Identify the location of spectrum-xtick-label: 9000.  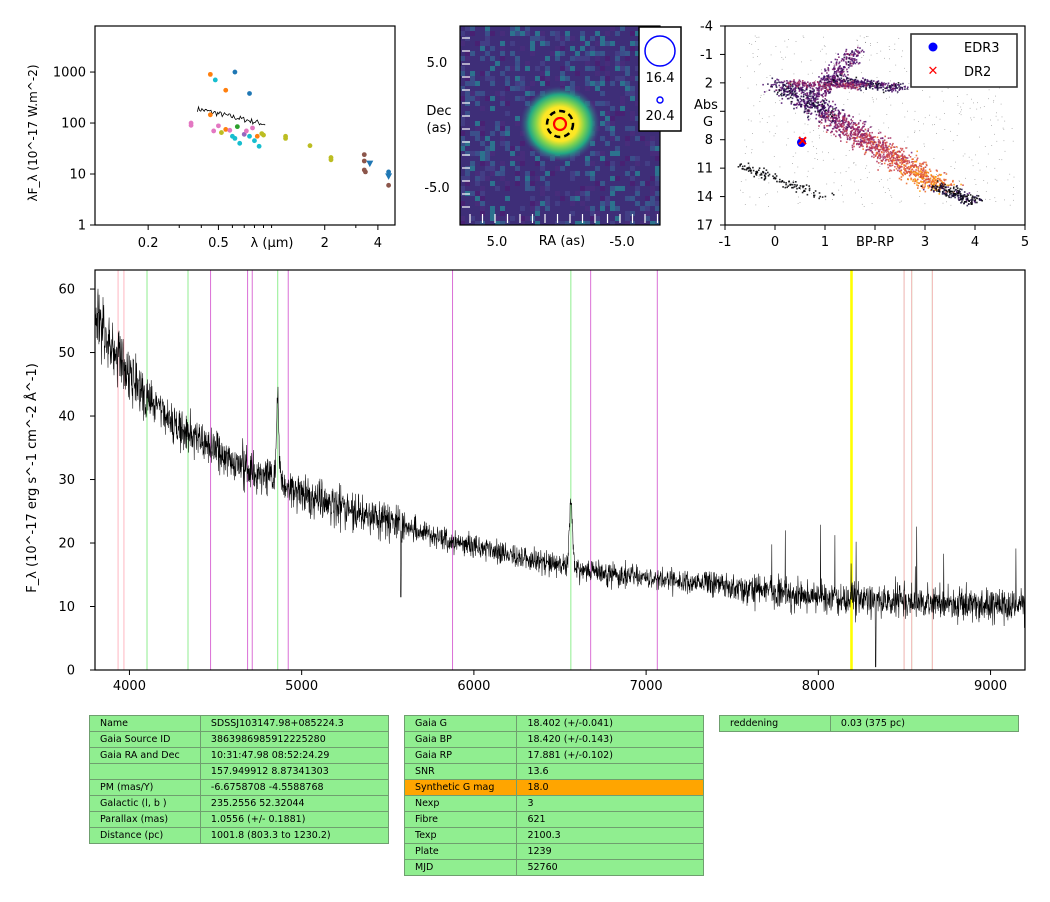
(990, 686).